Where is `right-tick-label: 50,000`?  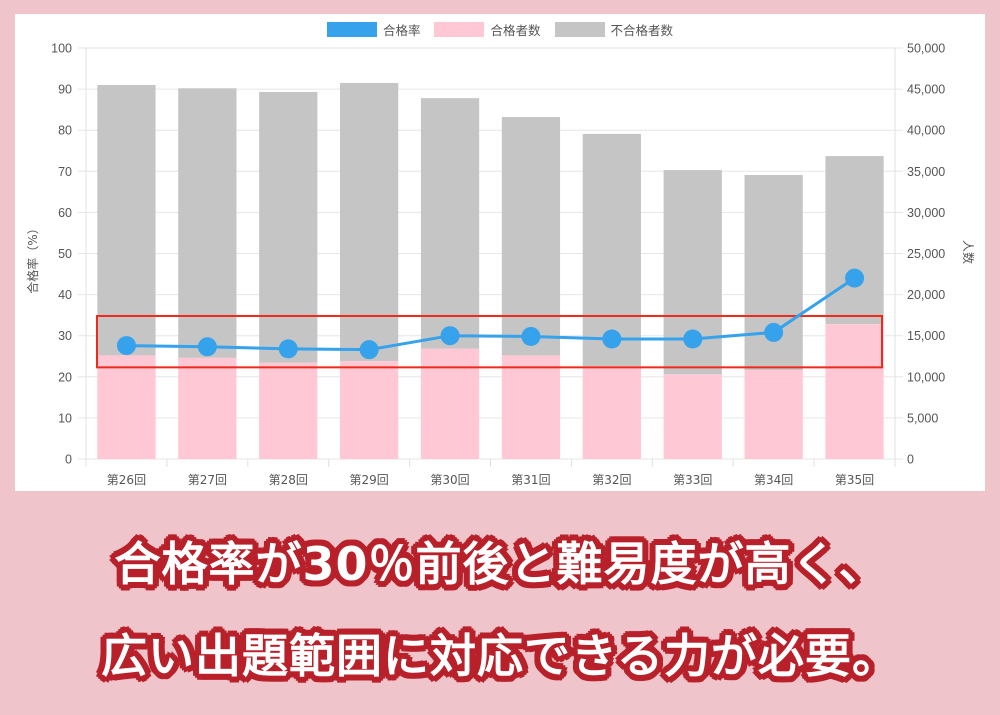
right-tick-label: 50,000 is located at coordinates (926, 49).